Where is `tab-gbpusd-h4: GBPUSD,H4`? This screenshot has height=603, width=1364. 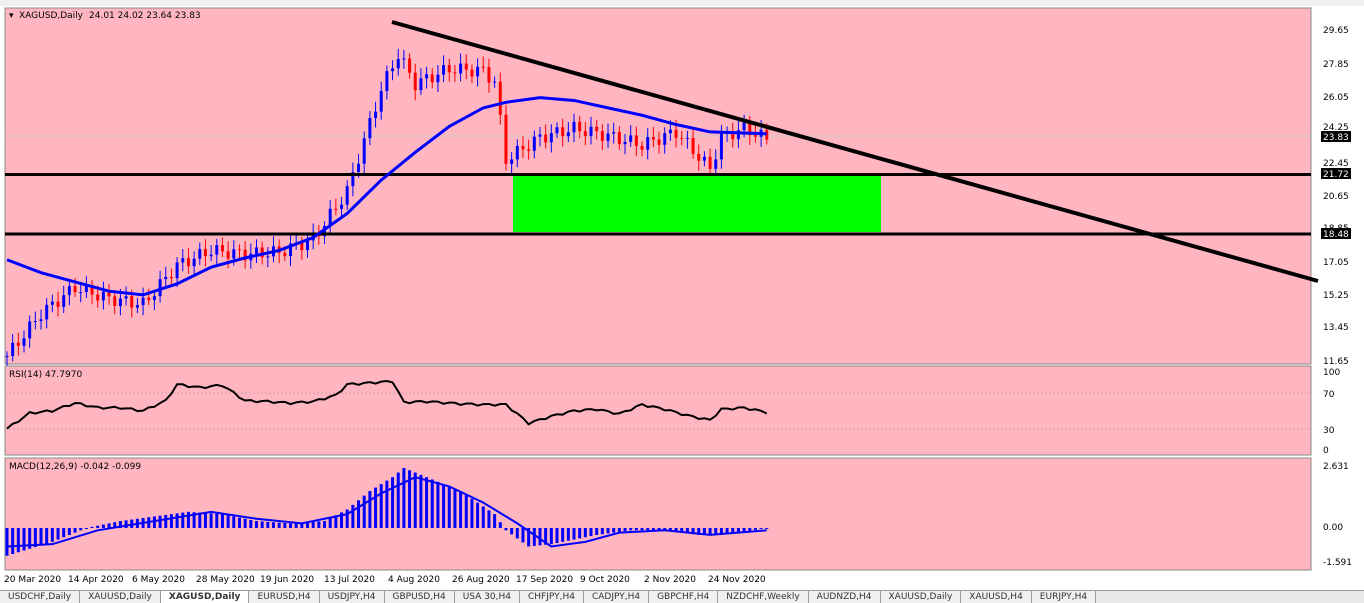
tab-gbpusd-h4: GBPUSD,H4 is located at coordinates (419, 597).